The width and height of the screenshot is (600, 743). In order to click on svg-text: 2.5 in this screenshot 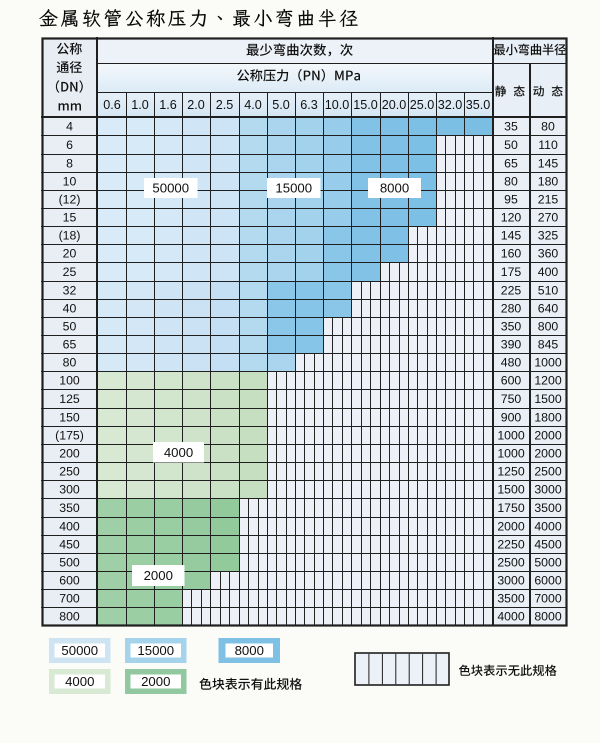, I will do `click(225, 105)`.